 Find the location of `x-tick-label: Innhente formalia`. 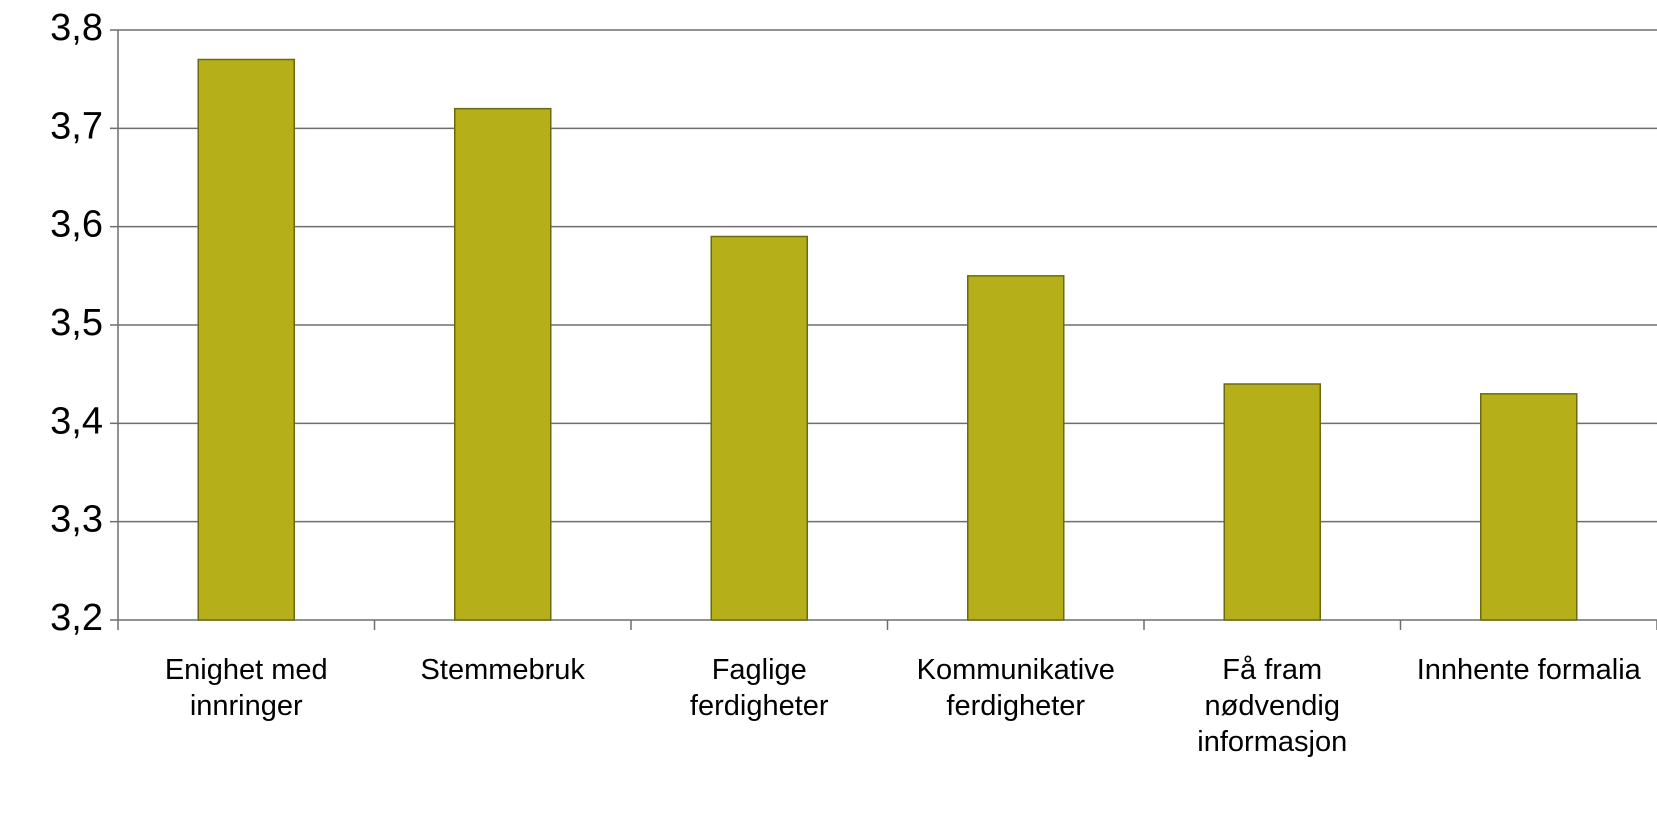

x-tick-label: Innhente formalia is located at coordinates (1528, 670).